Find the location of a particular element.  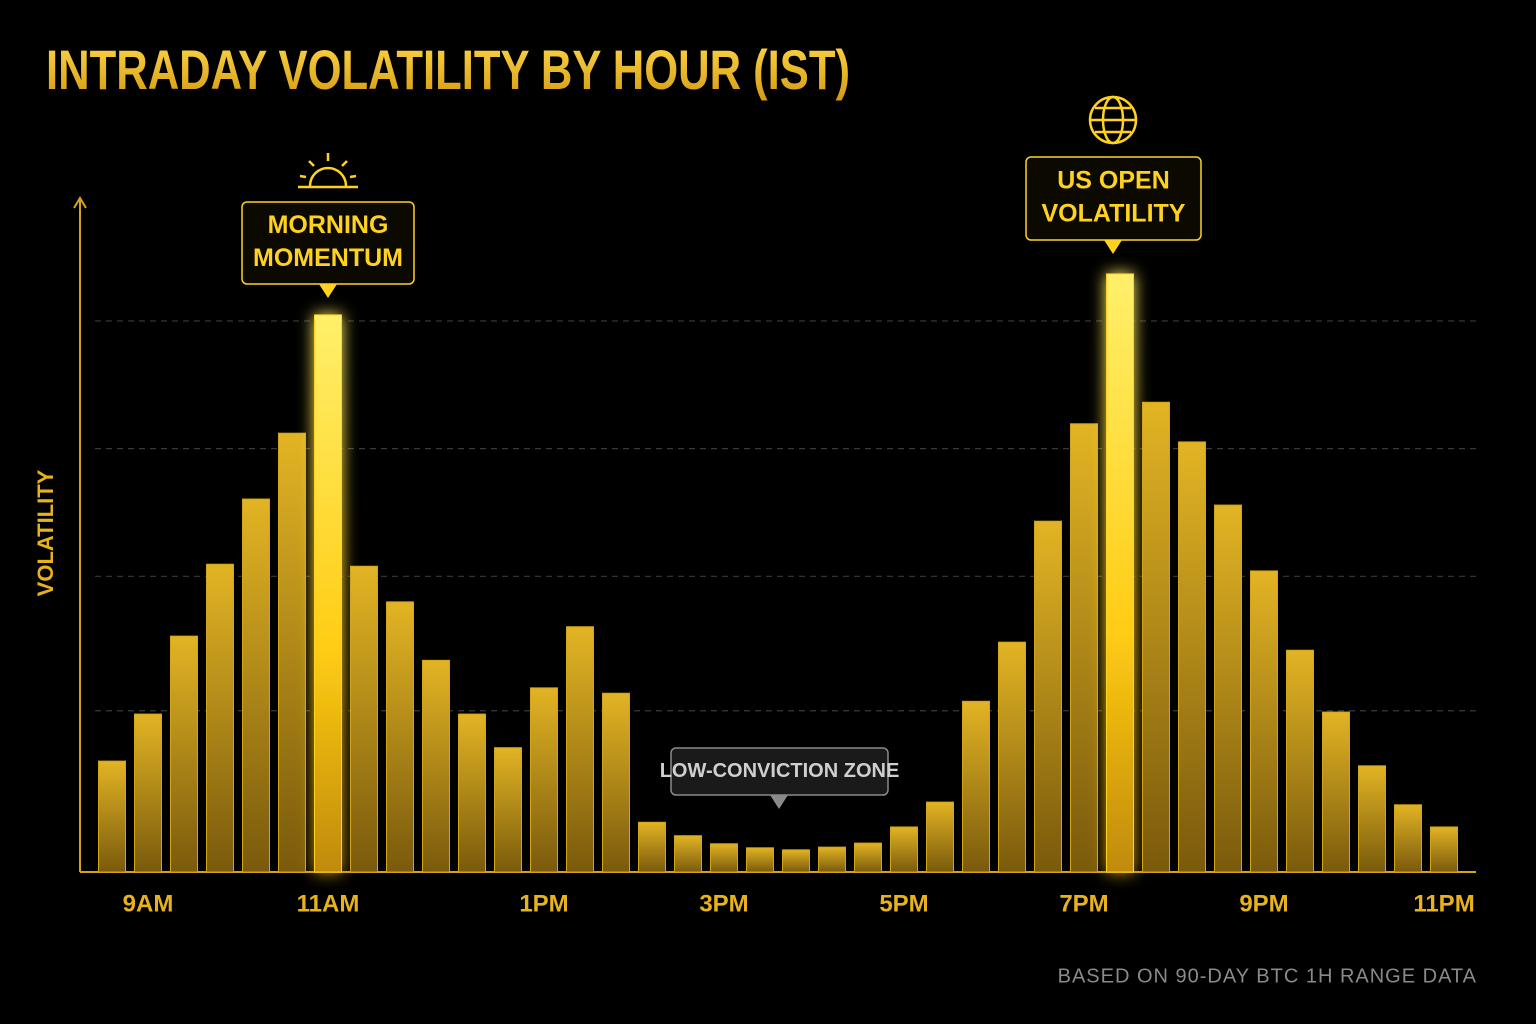

x-tick-label: 9PM is located at coordinates (1263, 903).